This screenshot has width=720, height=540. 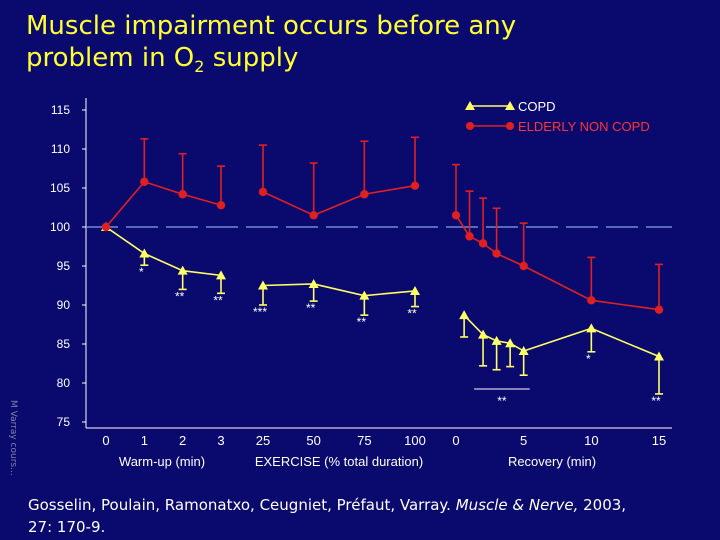 I want to click on y-tick-label: 75, so click(x=64, y=422).